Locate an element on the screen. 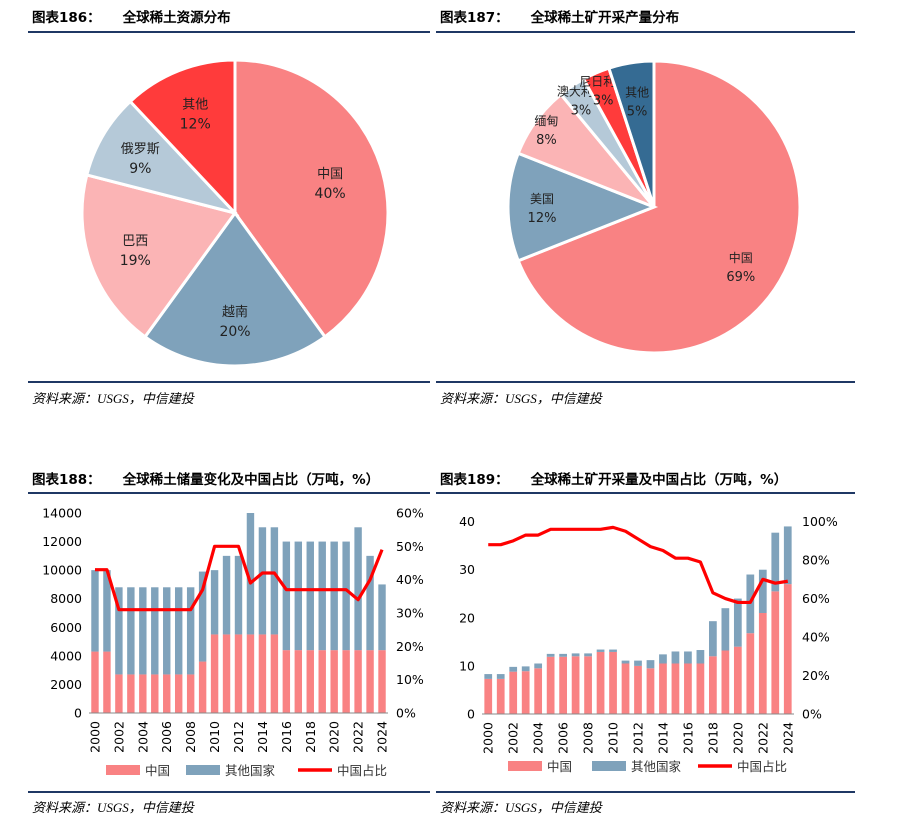 This screenshot has width=898, height=835. bar-others-188-2013 is located at coordinates (250, 574).